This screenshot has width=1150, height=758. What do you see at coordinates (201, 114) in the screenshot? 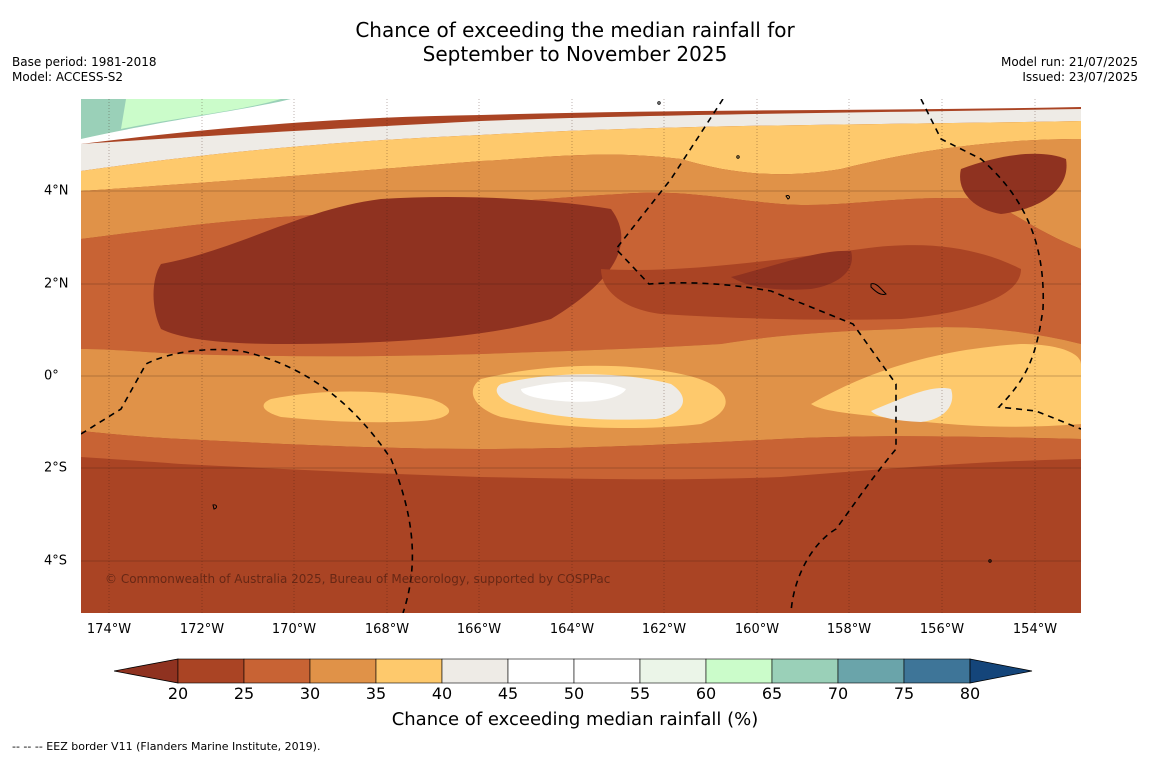
I see `contour-band-north-pale` at bounding box center [201, 114].